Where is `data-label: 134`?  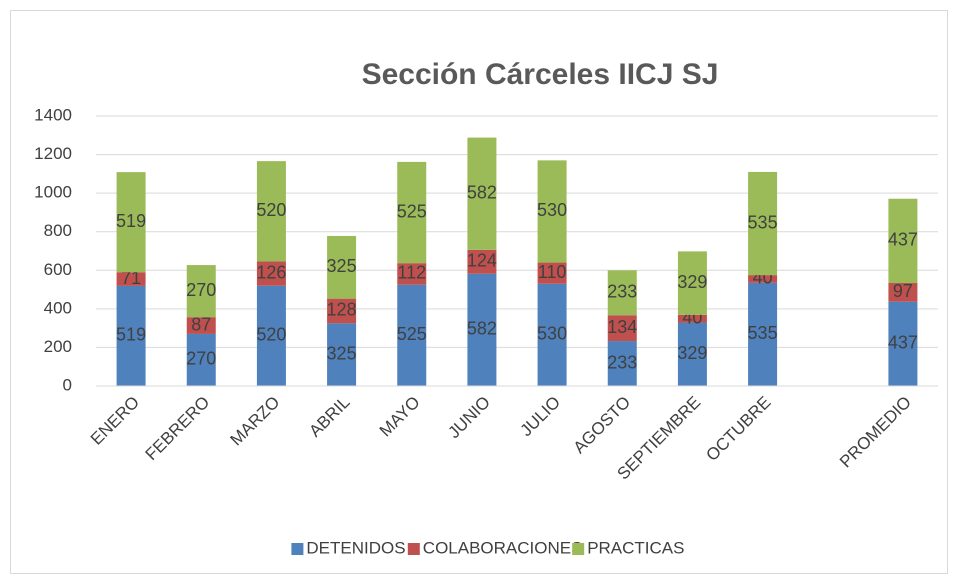
data-label: 134 is located at coordinates (622, 327).